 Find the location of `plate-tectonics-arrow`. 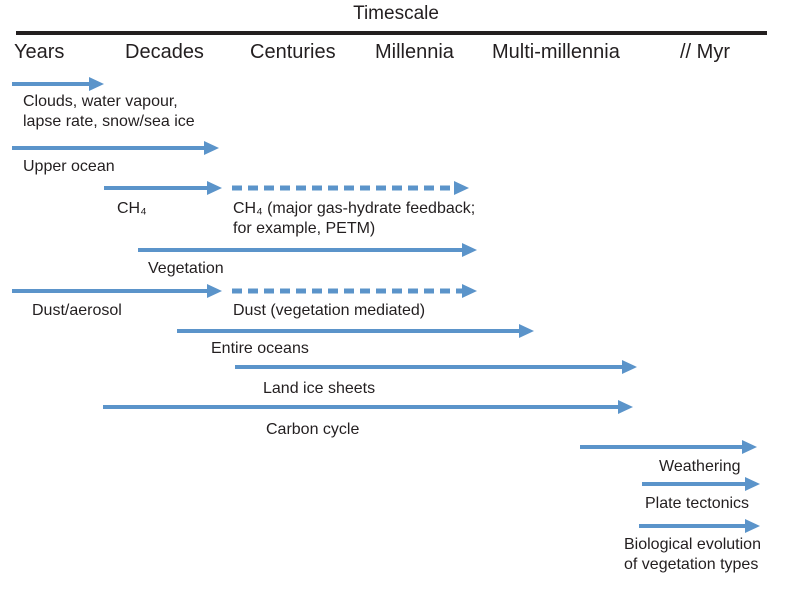

plate-tectonics-arrow is located at coordinates (701, 484).